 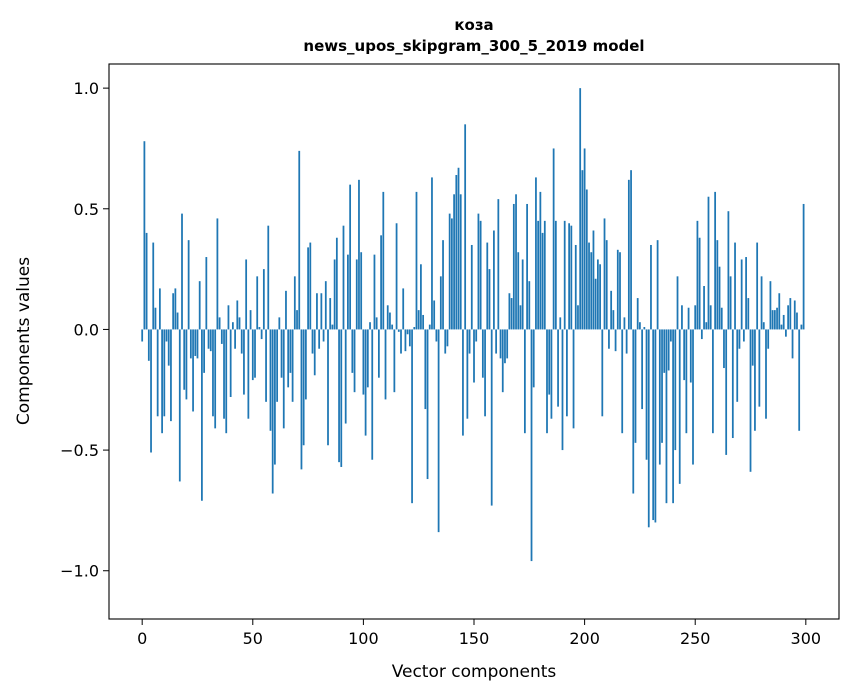 I want to click on x-tick-label: 0, so click(x=142, y=638).